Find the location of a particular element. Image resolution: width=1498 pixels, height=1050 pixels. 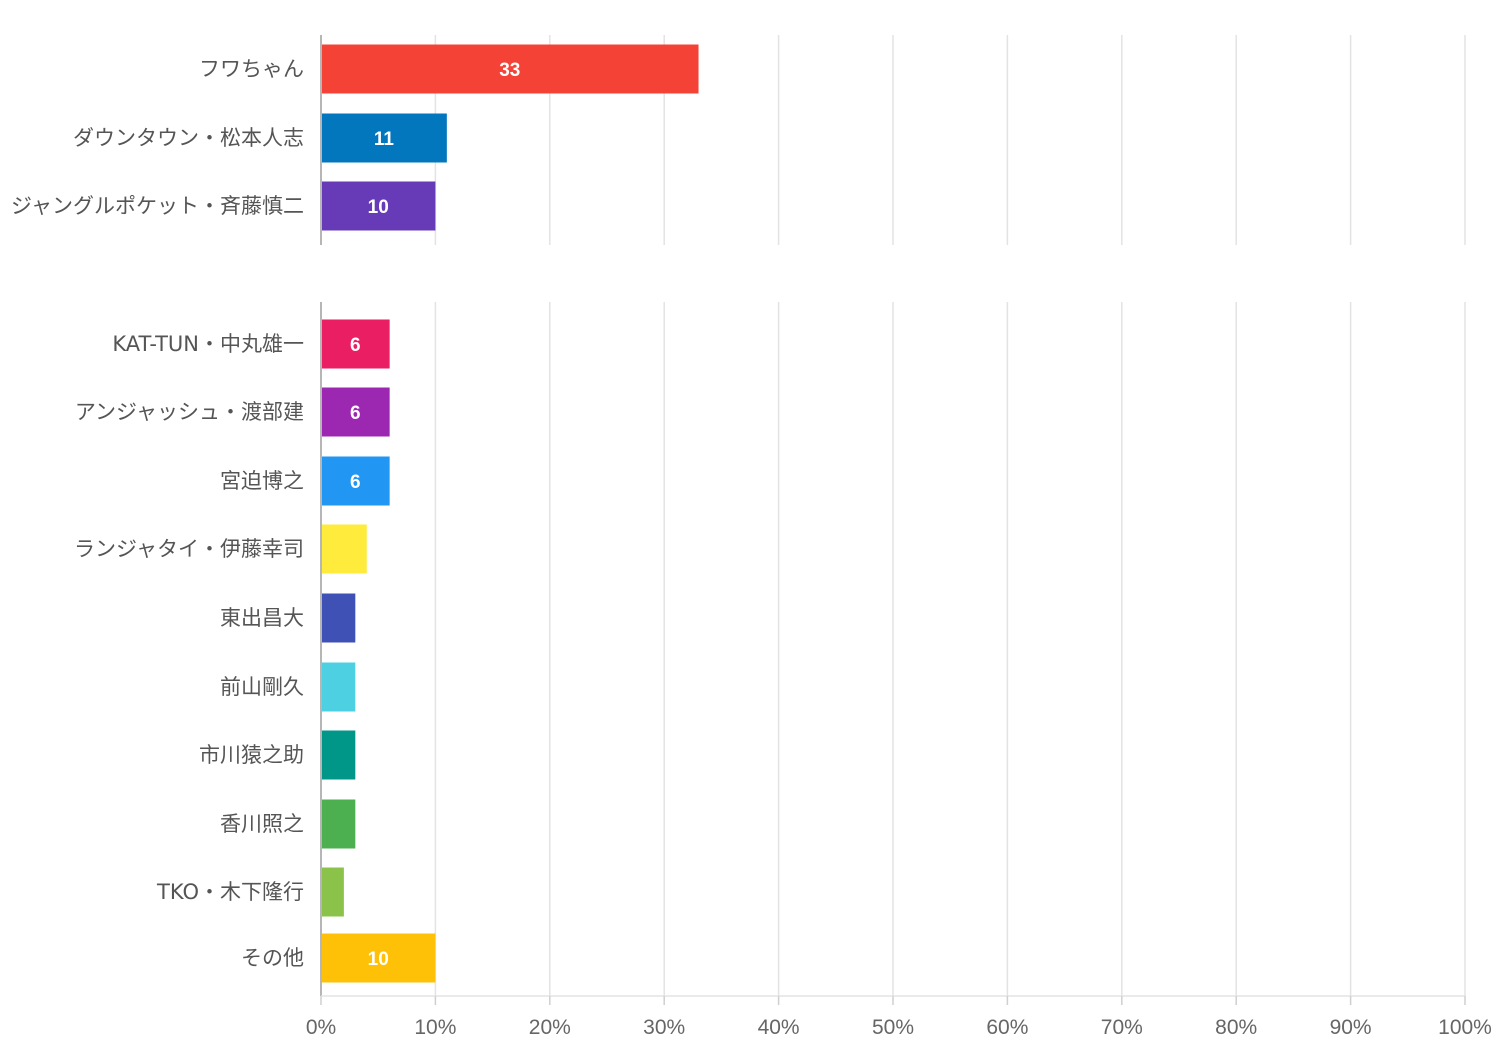

category-label: ランジャタイ・伊藤幸司 is located at coordinates (189, 549).